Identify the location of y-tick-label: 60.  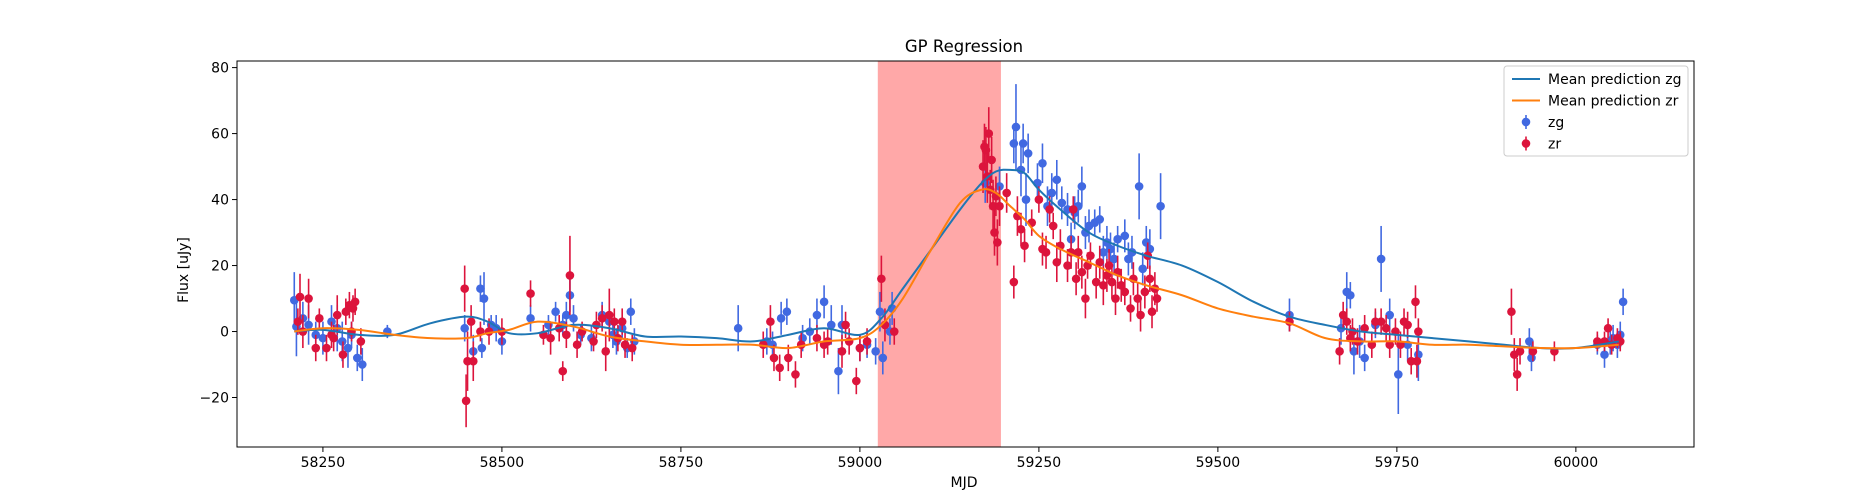
(220, 135).